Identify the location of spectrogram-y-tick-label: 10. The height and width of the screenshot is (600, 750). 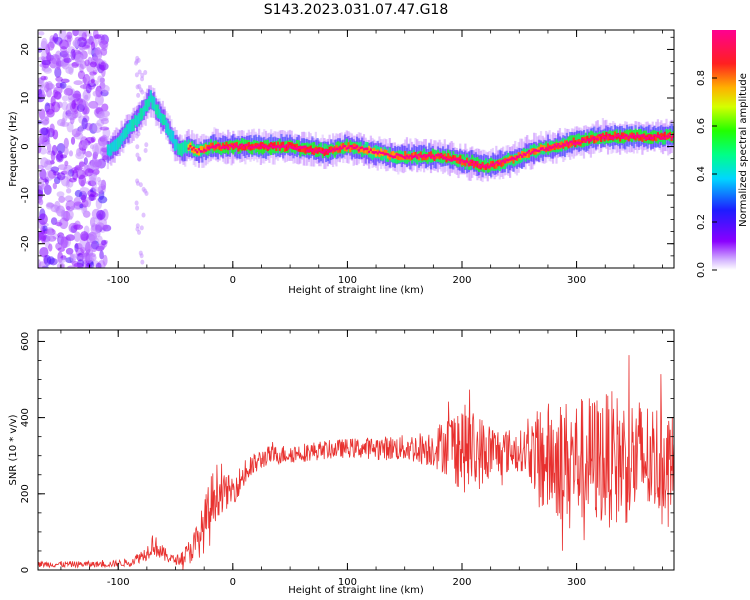
(25, 98).